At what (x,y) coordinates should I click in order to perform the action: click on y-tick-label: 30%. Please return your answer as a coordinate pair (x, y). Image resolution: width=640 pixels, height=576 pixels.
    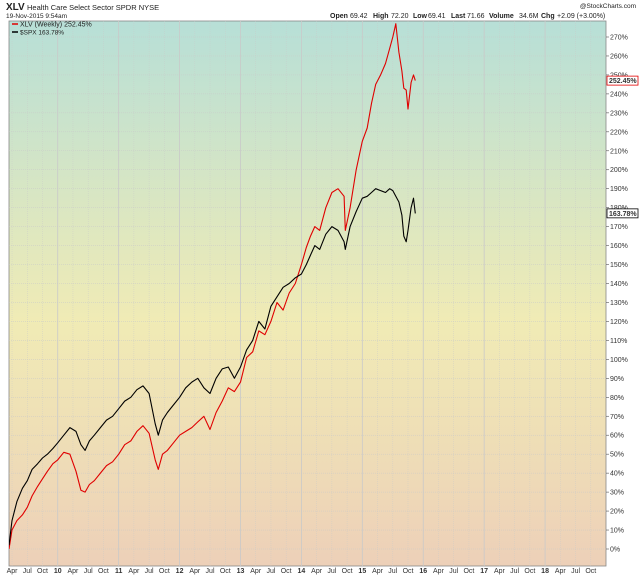
    Looking at the image, I should click on (617, 493).